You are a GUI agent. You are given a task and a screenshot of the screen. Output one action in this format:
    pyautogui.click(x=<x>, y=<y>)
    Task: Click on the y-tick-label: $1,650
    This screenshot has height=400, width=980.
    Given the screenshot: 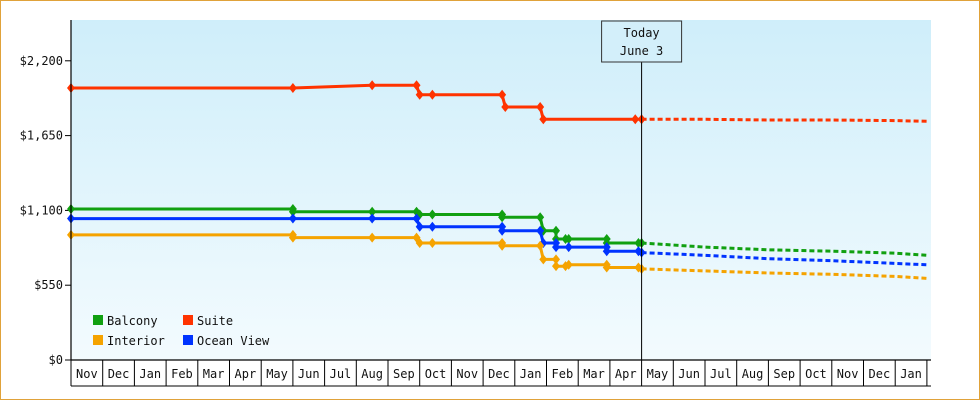 What is the action you would take?
    pyautogui.click(x=41, y=136)
    